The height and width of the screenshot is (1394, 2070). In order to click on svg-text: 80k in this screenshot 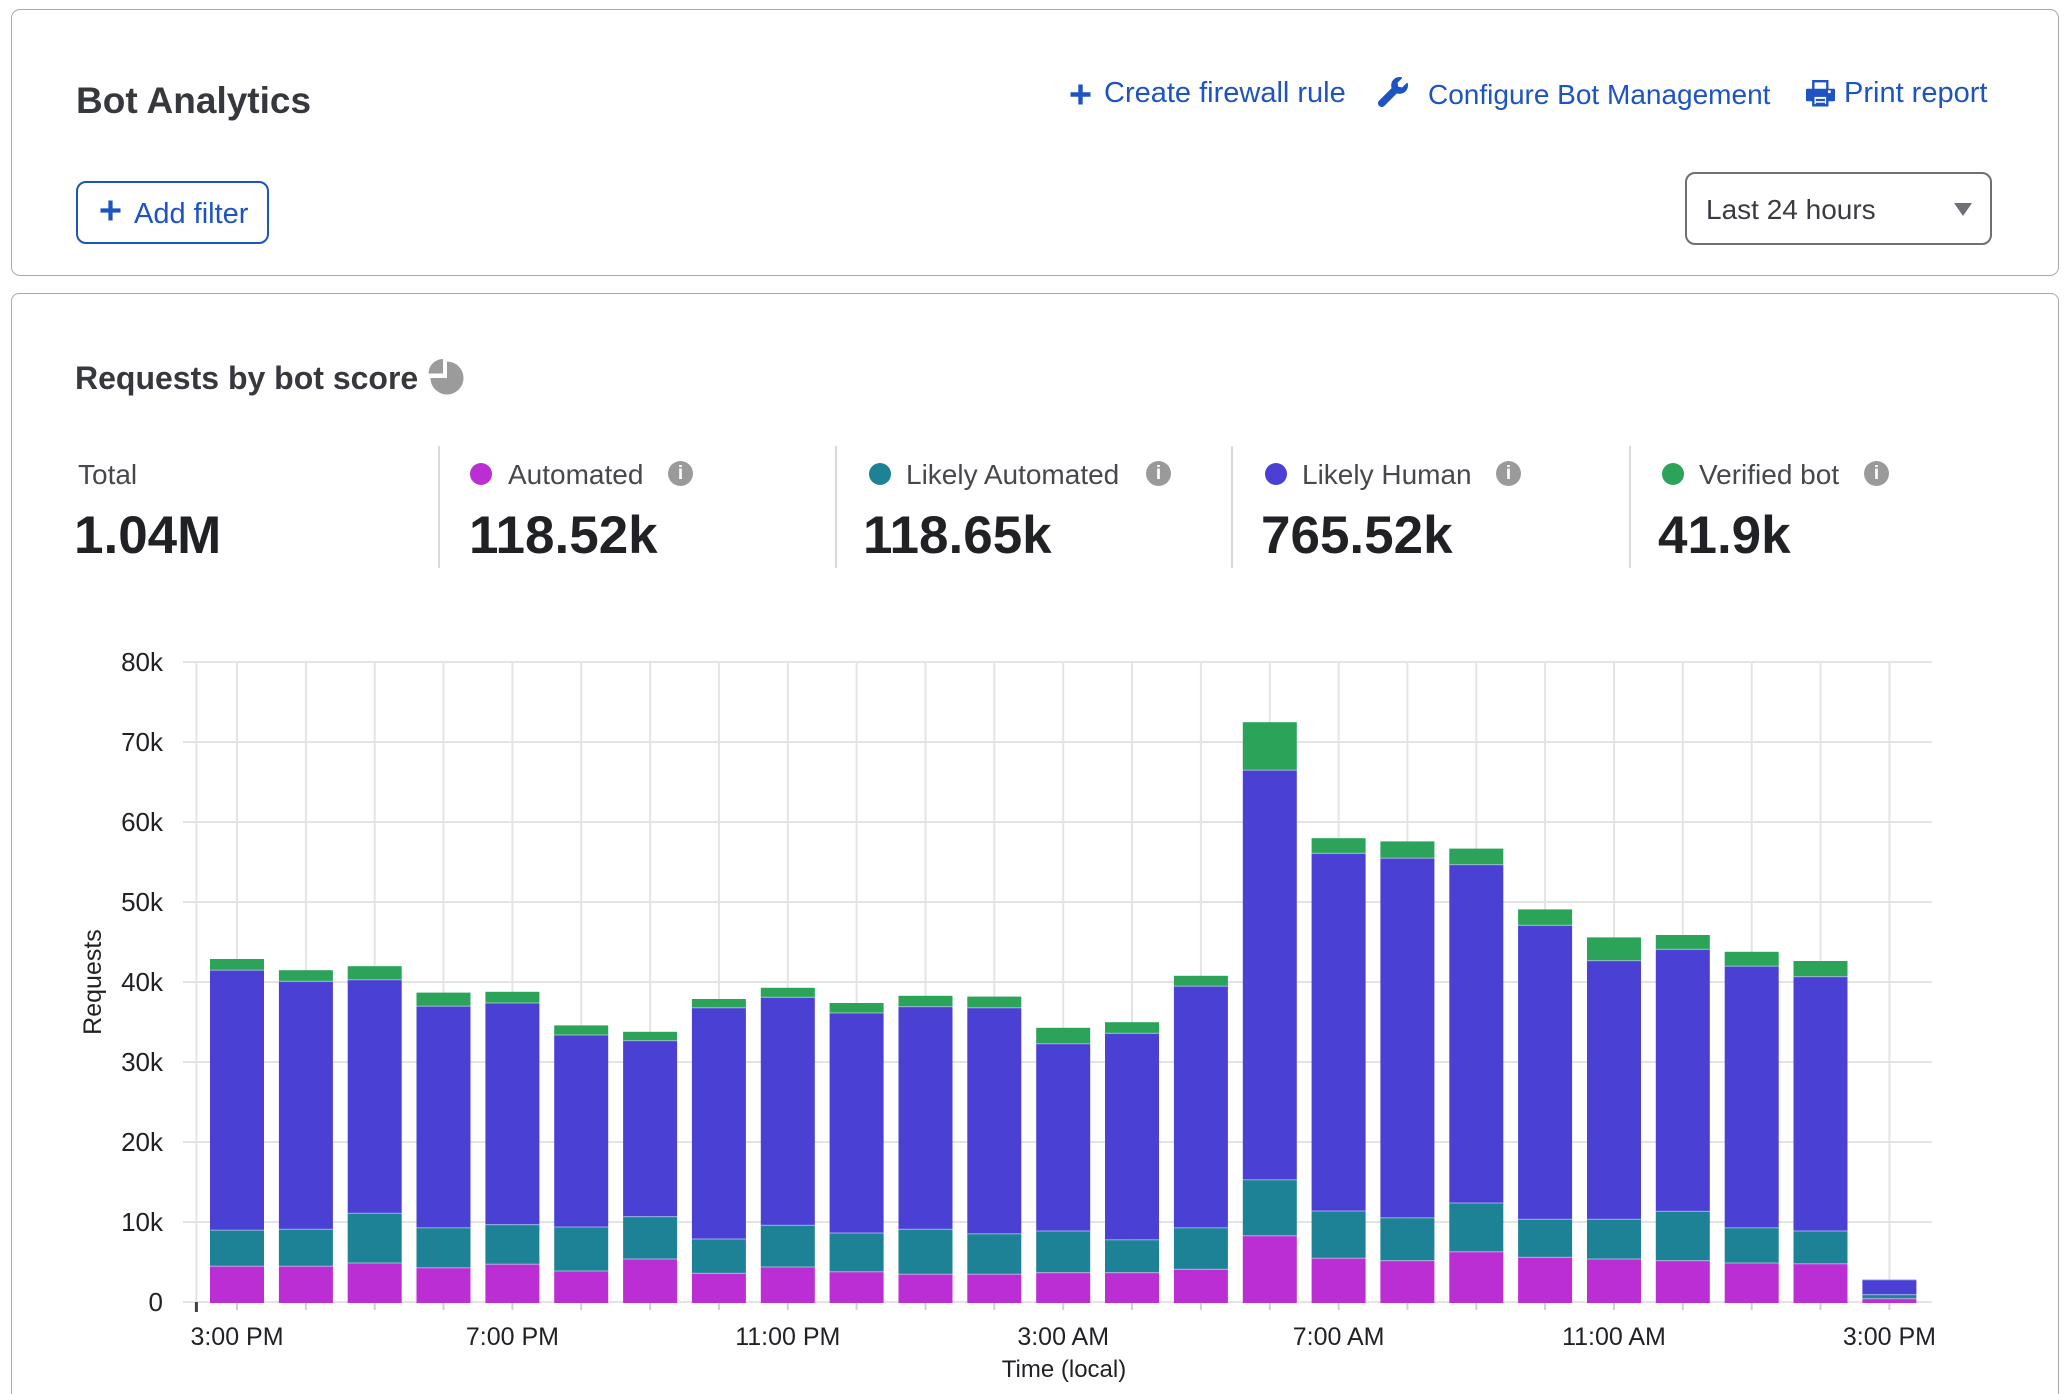, I will do `click(142, 662)`.